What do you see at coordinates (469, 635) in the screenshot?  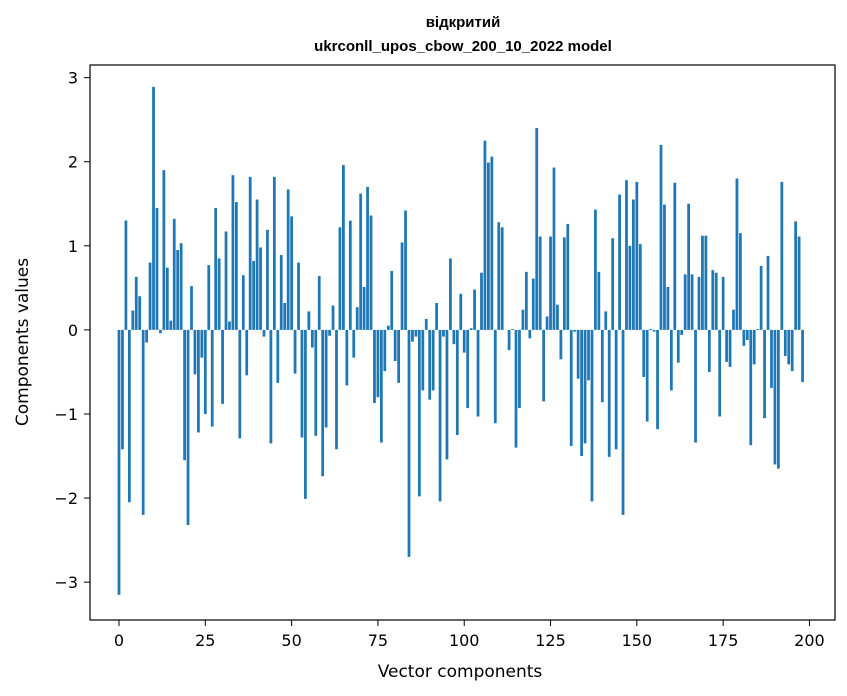 I see `x-axis-ticks: 0 25 50 75 100 125 150 175 200` at bounding box center [469, 635].